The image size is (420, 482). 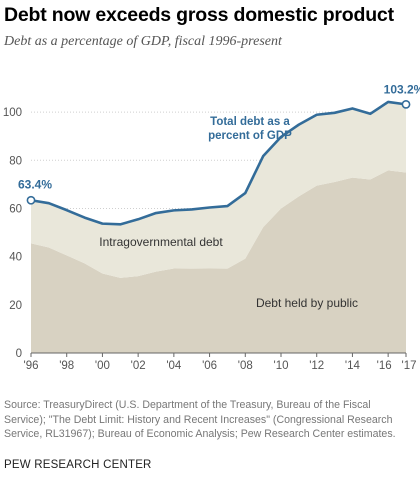 What do you see at coordinates (15, 161) in the screenshot?
I see `y-tick-label-80: 80` at bounding box center [15, 161].